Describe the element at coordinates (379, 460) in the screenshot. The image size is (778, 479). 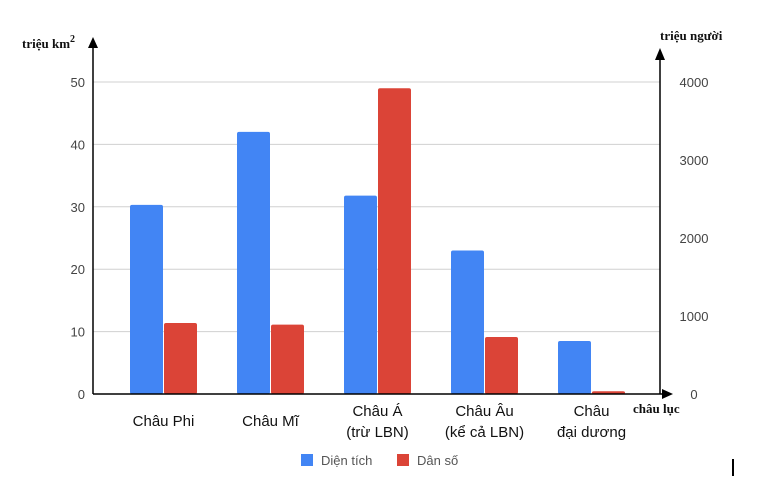
I see `legend: Diện tích Dân số` at that location.